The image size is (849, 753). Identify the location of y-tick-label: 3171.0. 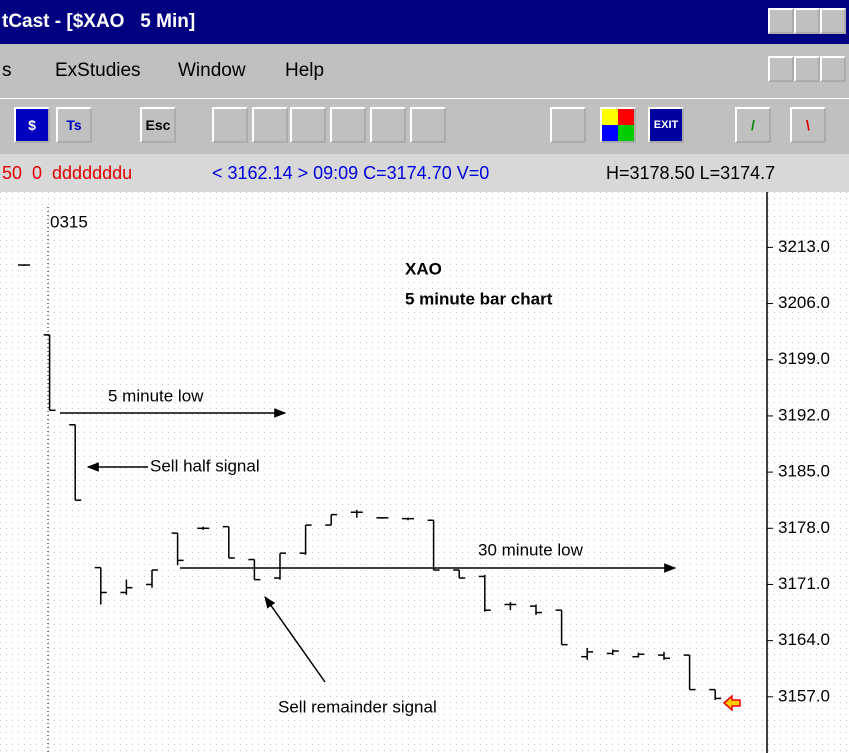
(804, 583).